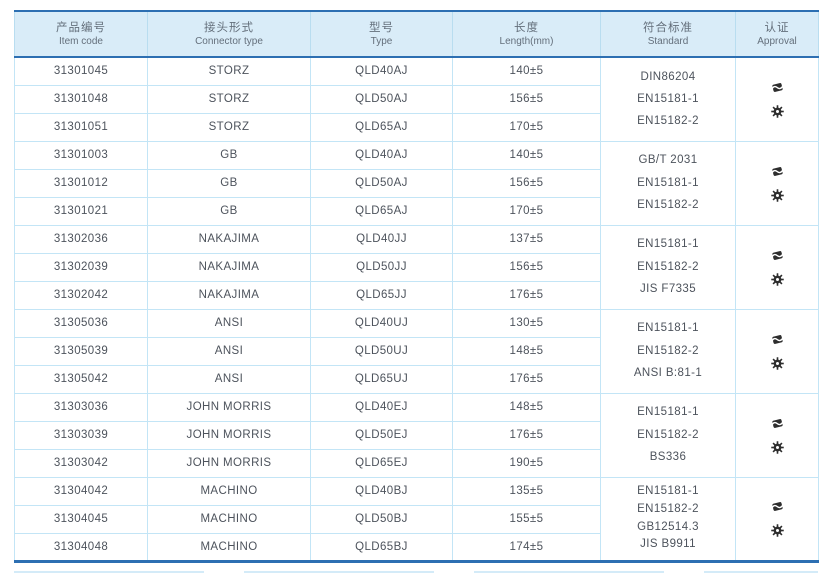 The width and height of the screenshot is (830, 577). Describe the element at coordinates (381, 519) in the screenshot. I see `type-cell: QLD50BJ` at that location.